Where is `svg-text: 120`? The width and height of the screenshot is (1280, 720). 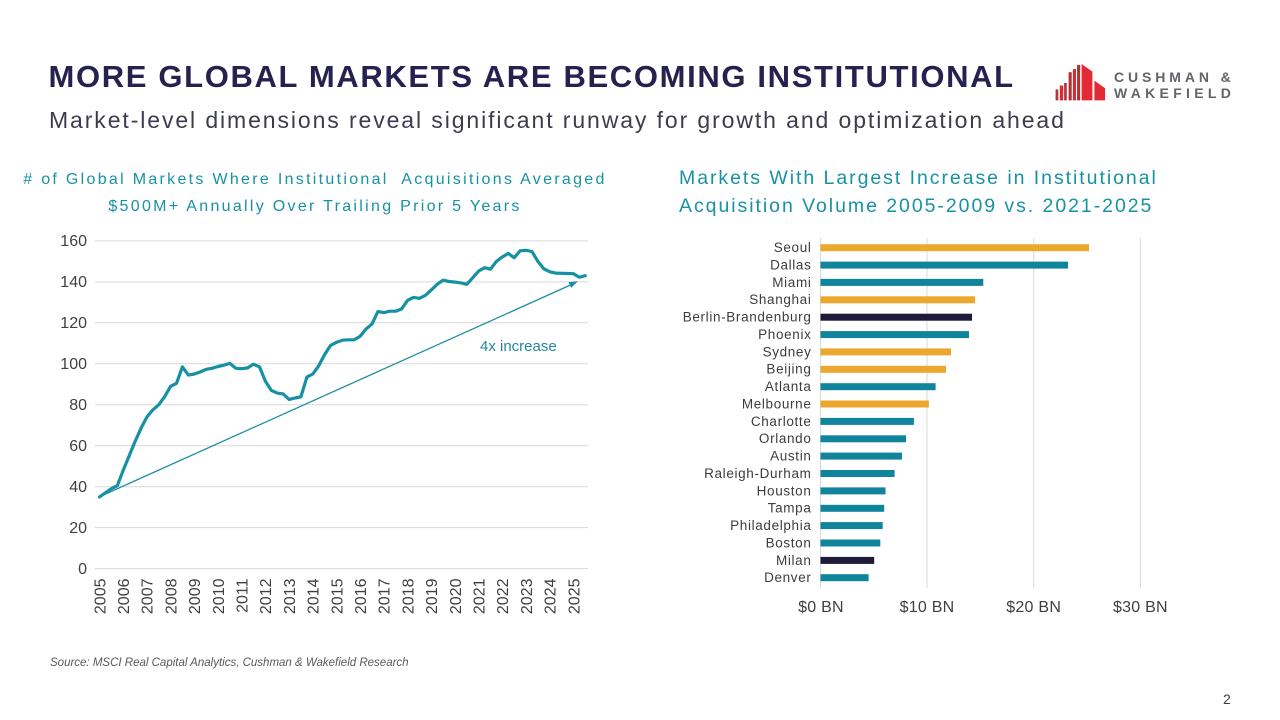 svg-text: 120 is located at coordinates (73, 323).